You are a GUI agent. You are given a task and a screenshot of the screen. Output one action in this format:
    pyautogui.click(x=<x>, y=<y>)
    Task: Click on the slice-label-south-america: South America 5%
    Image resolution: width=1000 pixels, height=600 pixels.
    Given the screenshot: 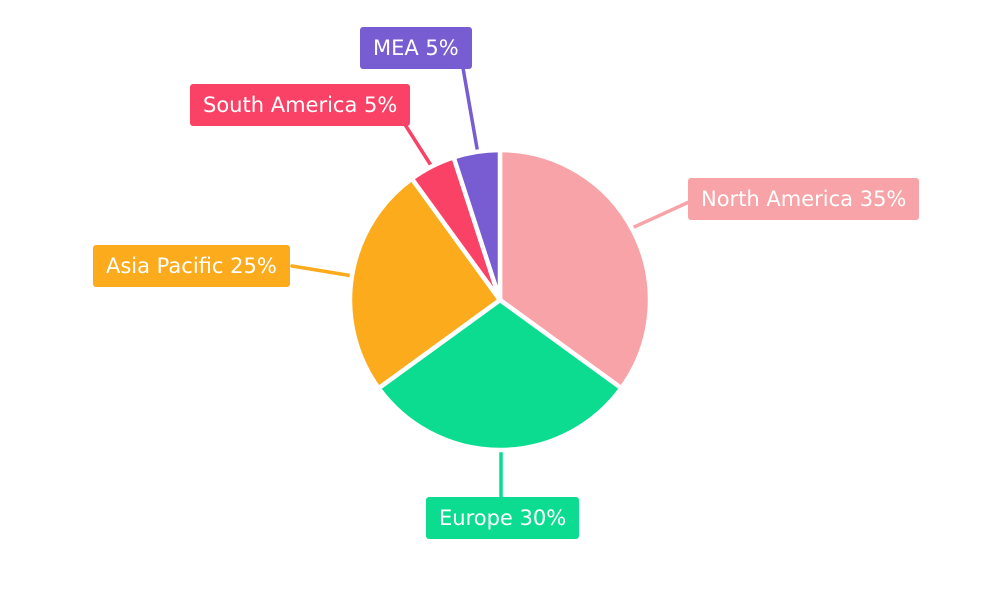 What is the action you would take?
    pyautogui.click(x=300, y=105)
    